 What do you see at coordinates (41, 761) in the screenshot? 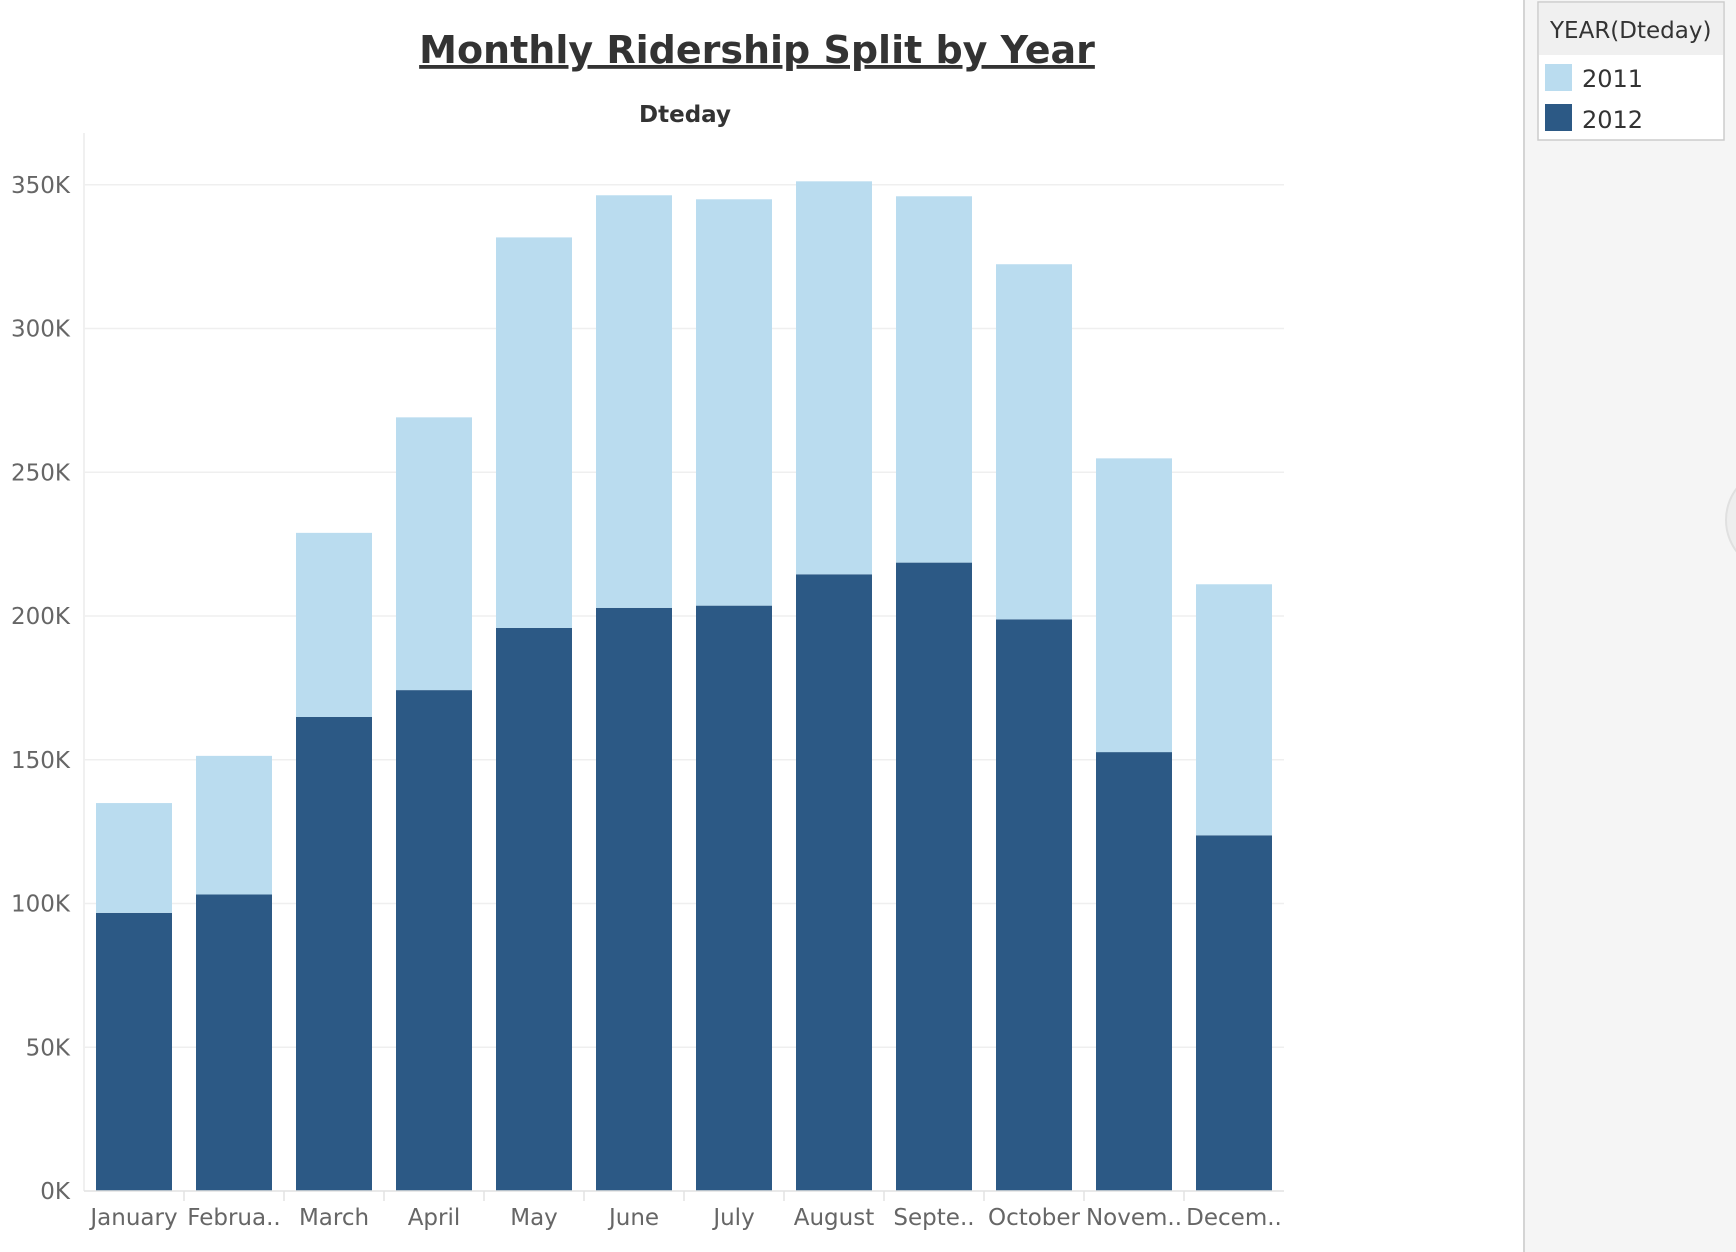
I see `y-tick-label: 150K` at bounding box center [41, 761].